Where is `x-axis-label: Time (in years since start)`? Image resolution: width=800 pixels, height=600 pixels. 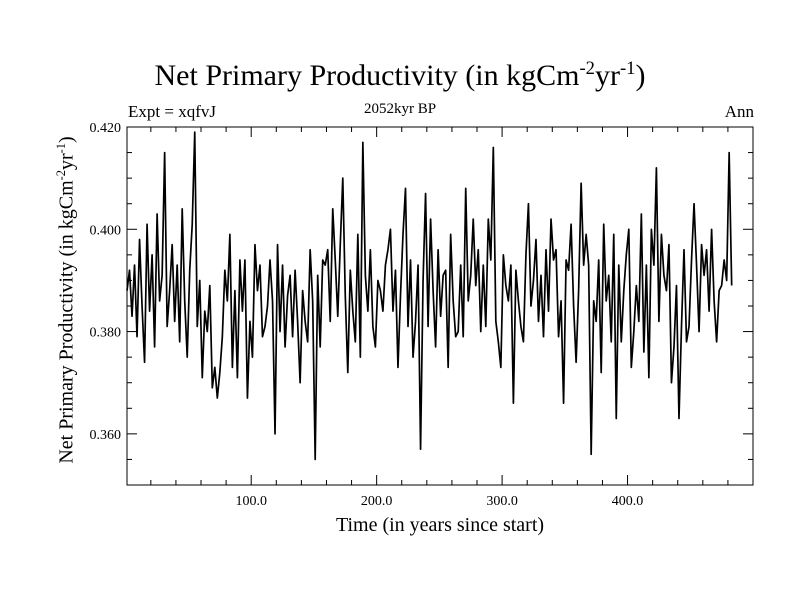 x-axis-label: Time (in years since start) is located at coordinates (440, 525).